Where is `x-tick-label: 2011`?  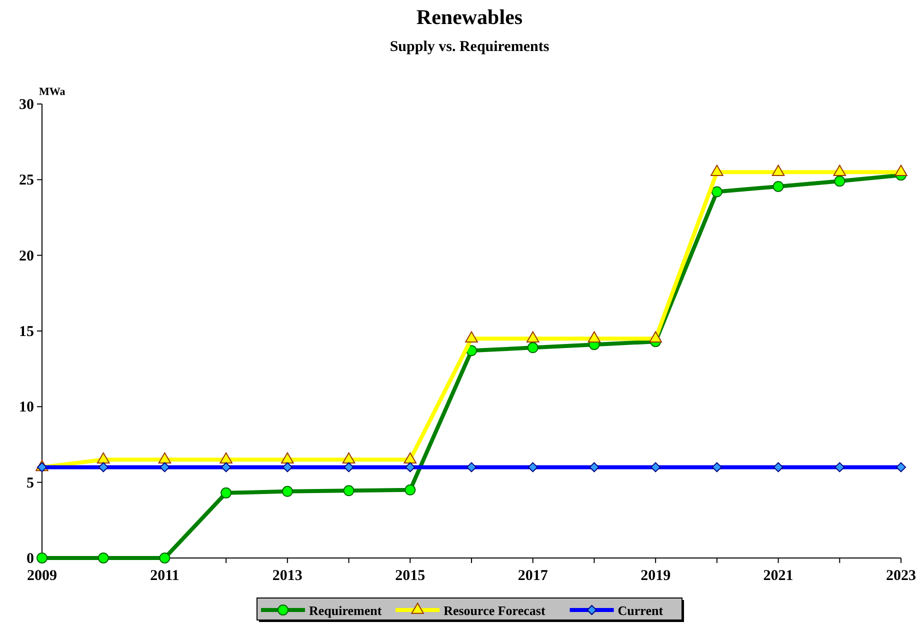
x-tick-label: 2011 is located at coordinates (165, 576).